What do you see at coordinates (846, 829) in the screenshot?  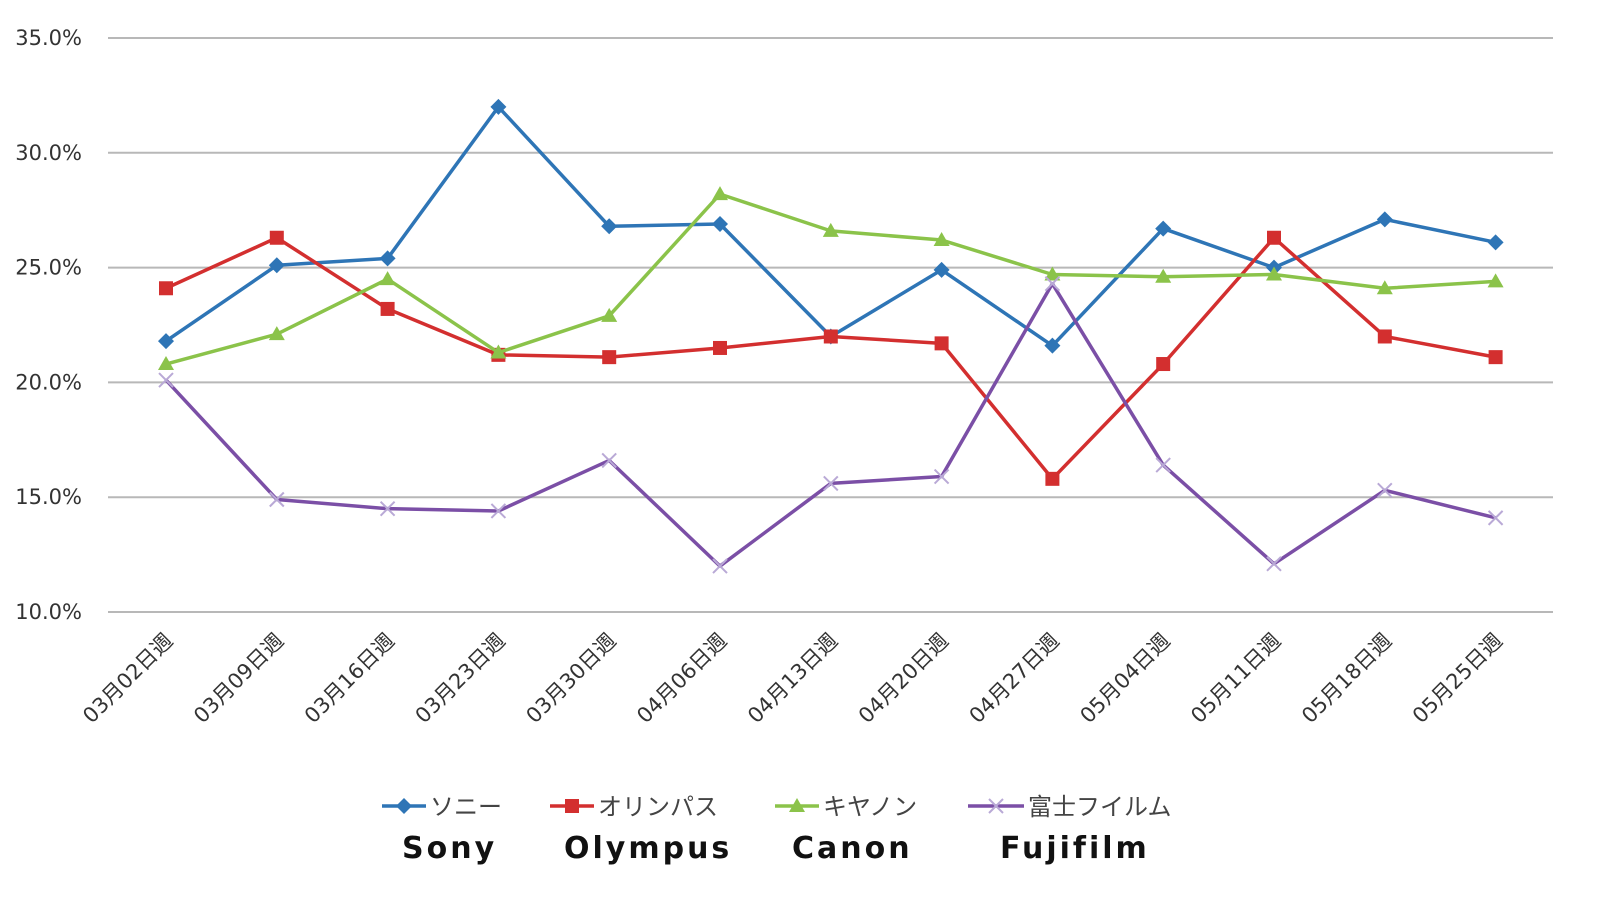 I see `legend-item-canon: キヤノン Canon` at bounding box center [846, 829].